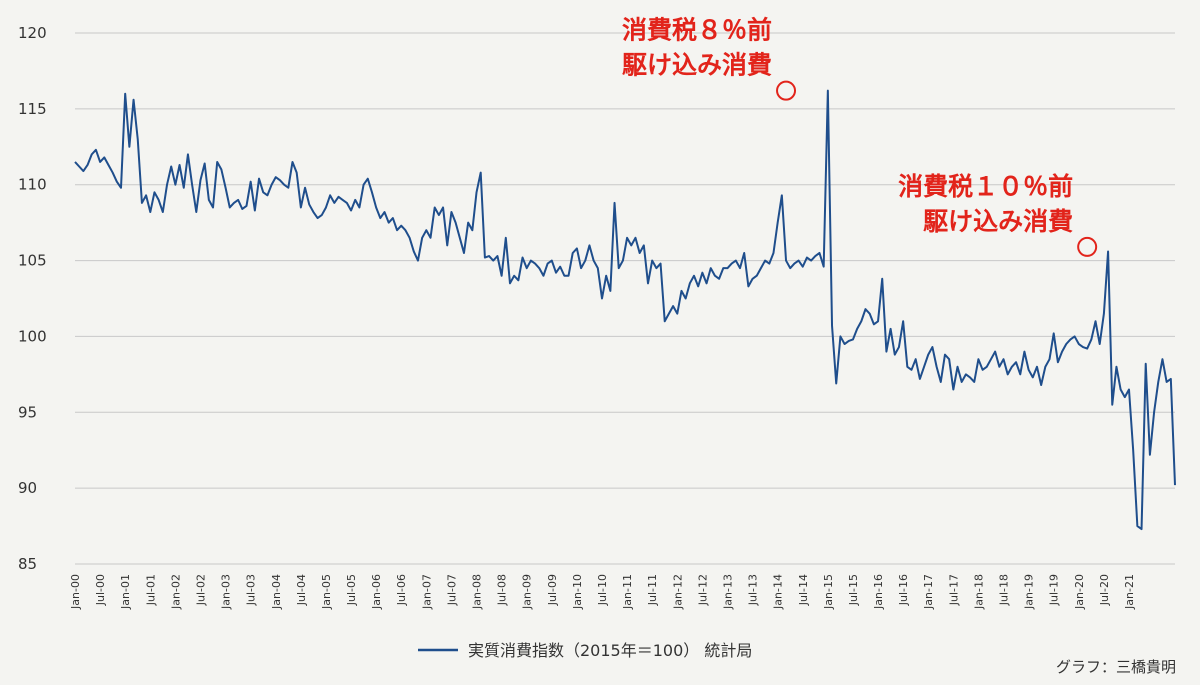  Describe the element at coordinates (351, 590) in the screenshot. I see `x-tick-label: Jul-05` at that location.